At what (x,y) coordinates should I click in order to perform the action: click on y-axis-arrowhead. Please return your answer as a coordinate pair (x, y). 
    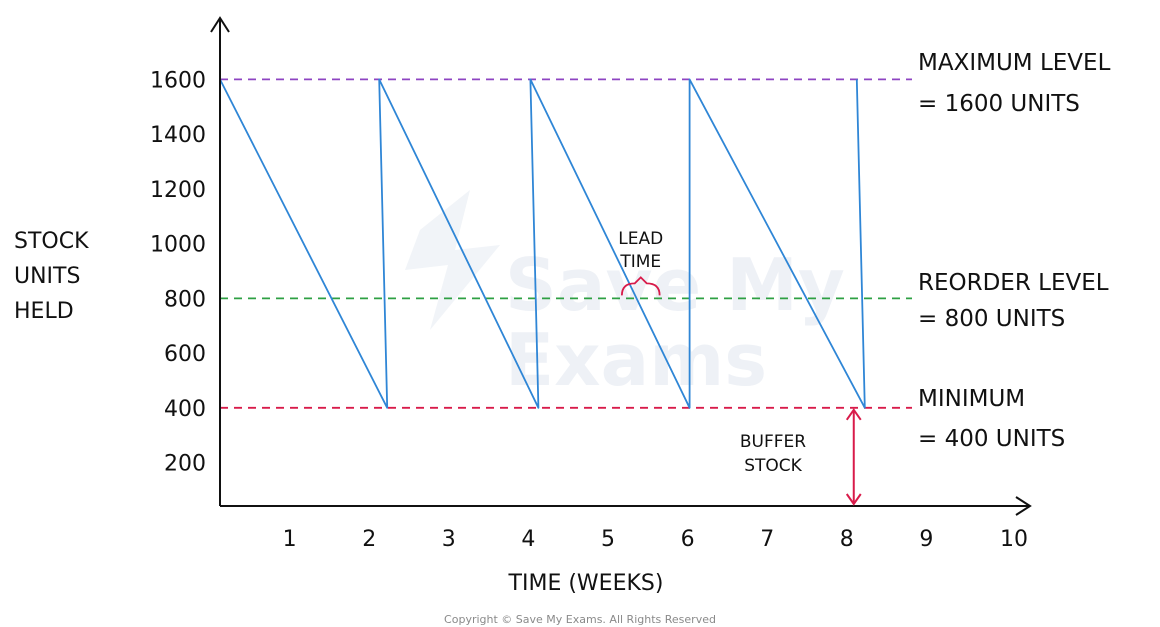
    Looking at the image, I should click on (220, 24).